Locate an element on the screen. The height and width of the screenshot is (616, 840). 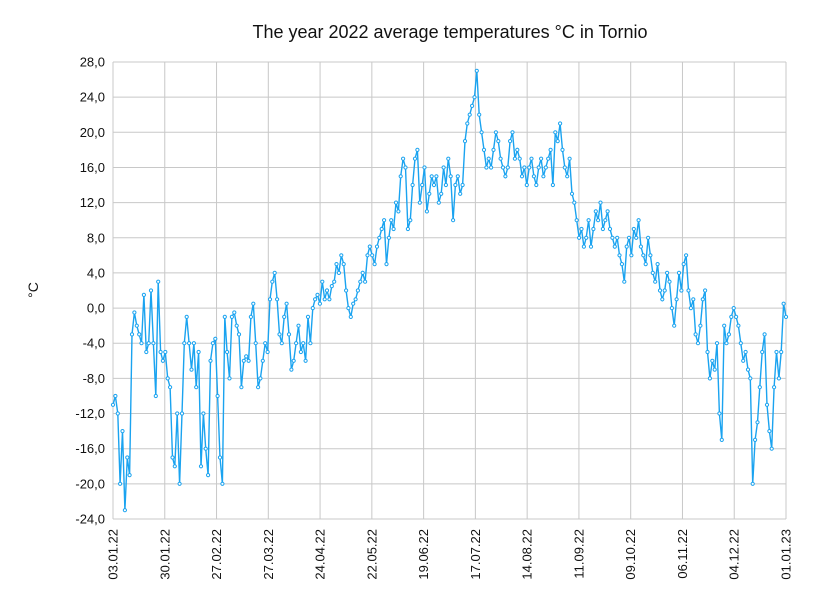
x-tick-label: 14.08.22 is located at coordinates (527, 554).